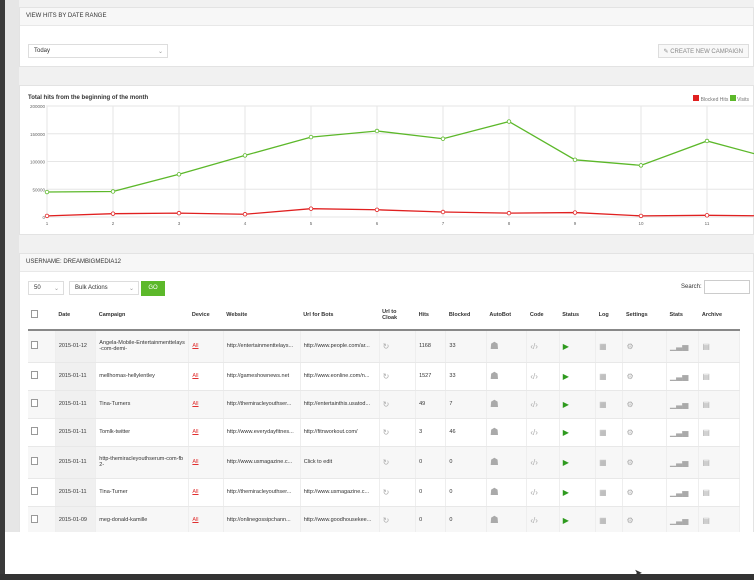 This screenshot has height=580, width=754. Describe the element at coordinates (430, 315) in the screenshot. I see `column-header: Hits` at that location.